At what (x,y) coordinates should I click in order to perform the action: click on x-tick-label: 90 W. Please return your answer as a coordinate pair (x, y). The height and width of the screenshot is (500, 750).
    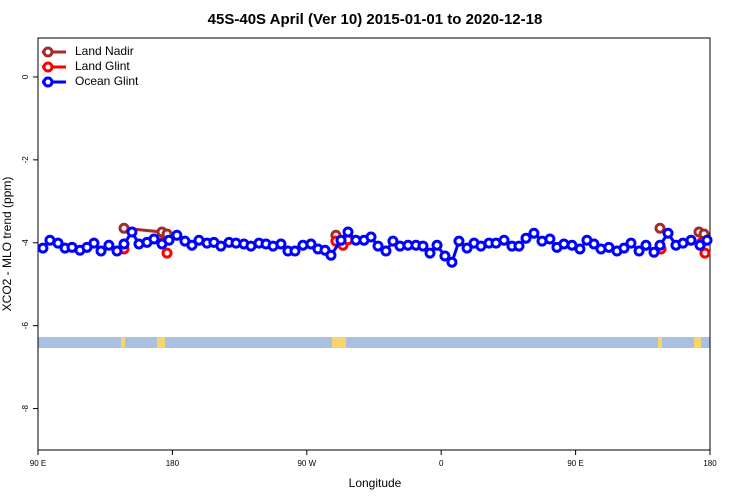
    Looking at the image, I should click on (306, 463).